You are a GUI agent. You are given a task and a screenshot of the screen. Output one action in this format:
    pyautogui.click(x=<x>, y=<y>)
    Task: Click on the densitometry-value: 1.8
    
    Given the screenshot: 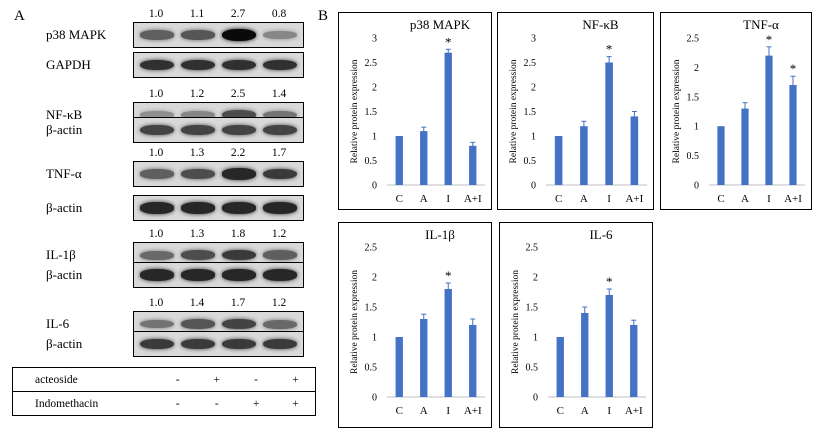 What is the action you would take?
    pyautogui.click(x=238, y=234)
    